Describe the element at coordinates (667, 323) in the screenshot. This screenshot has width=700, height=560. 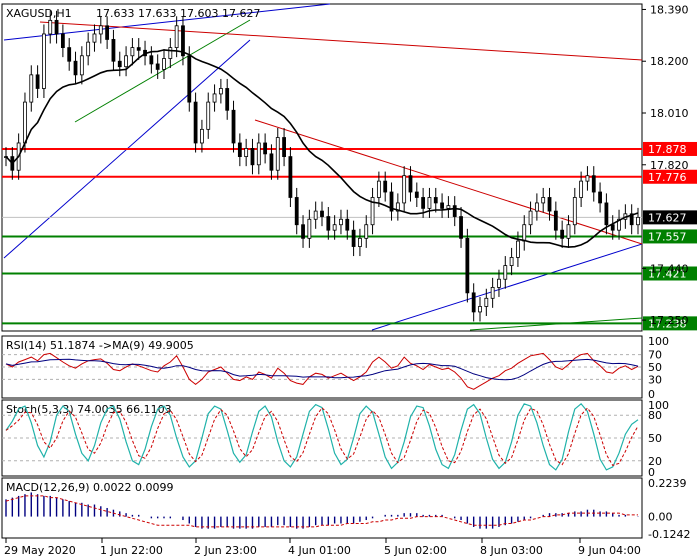
I see `level-label-4: 17.238` at that location.